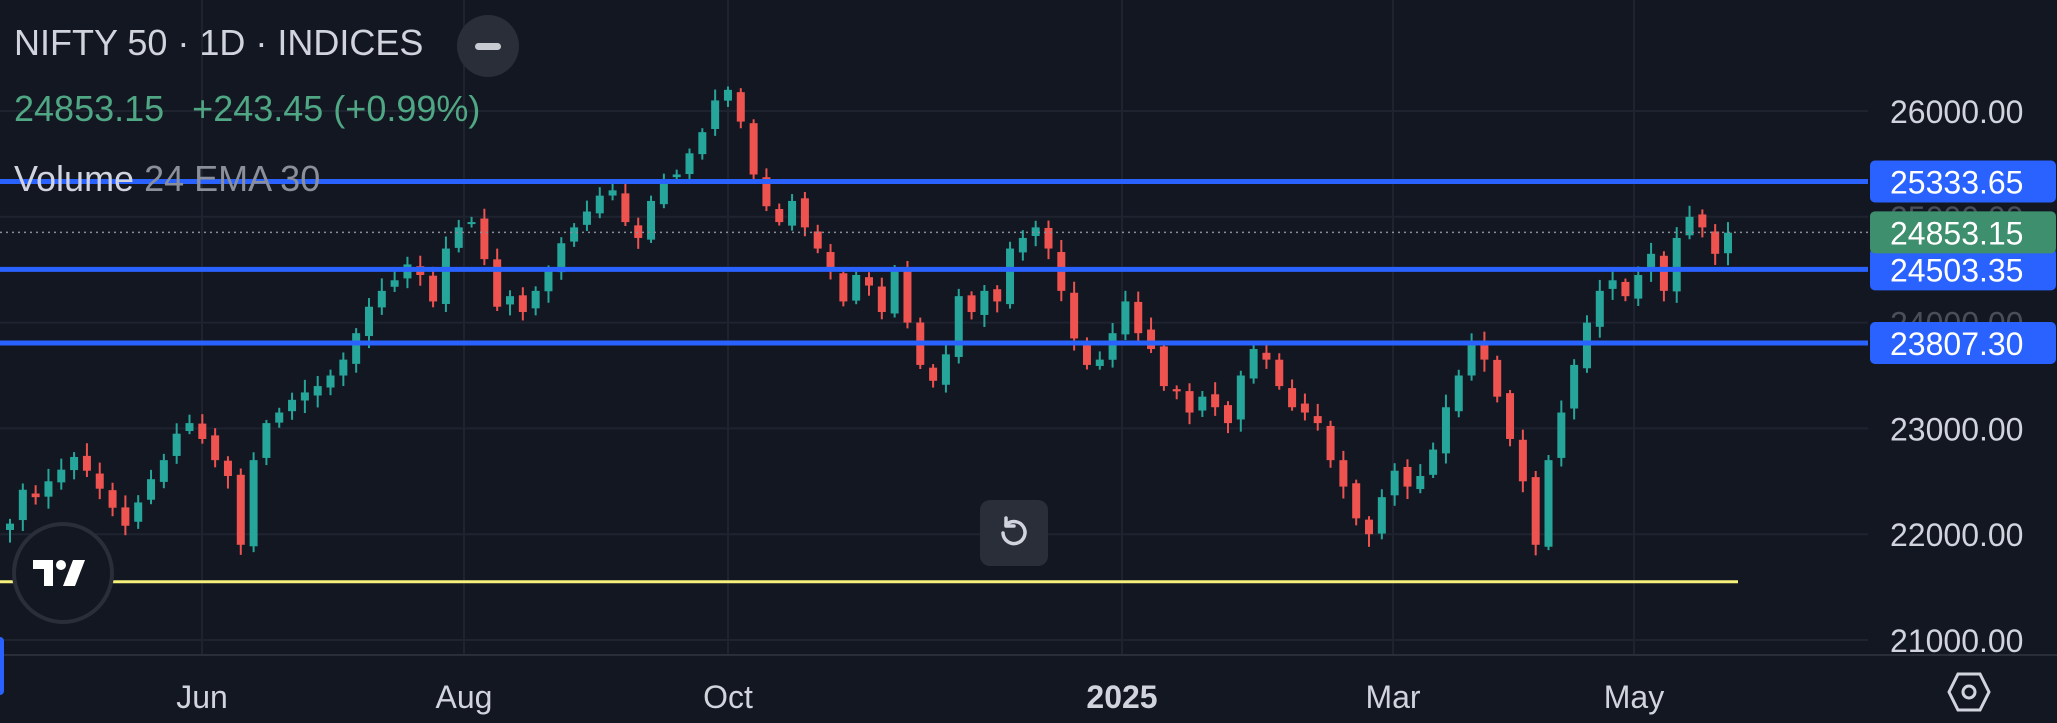 This screenshot has width=2057, height=723. Describe the element at coordinates (219, 42) in the screenshot. I see `symbol-title: NIFTY 50 · 1D · INDICES` at that location.